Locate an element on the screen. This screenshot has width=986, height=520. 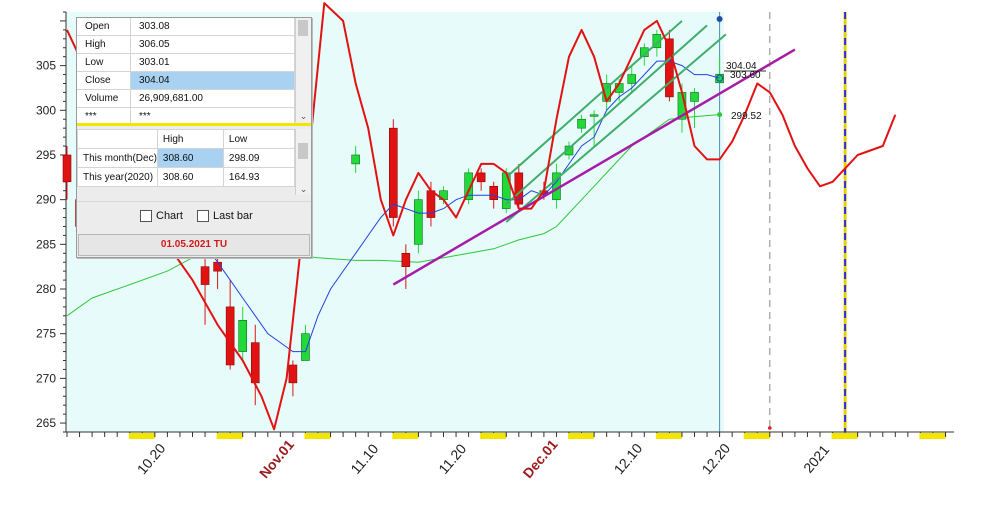
ohlc-value: 304.04 is located at coordinates (212, 80).